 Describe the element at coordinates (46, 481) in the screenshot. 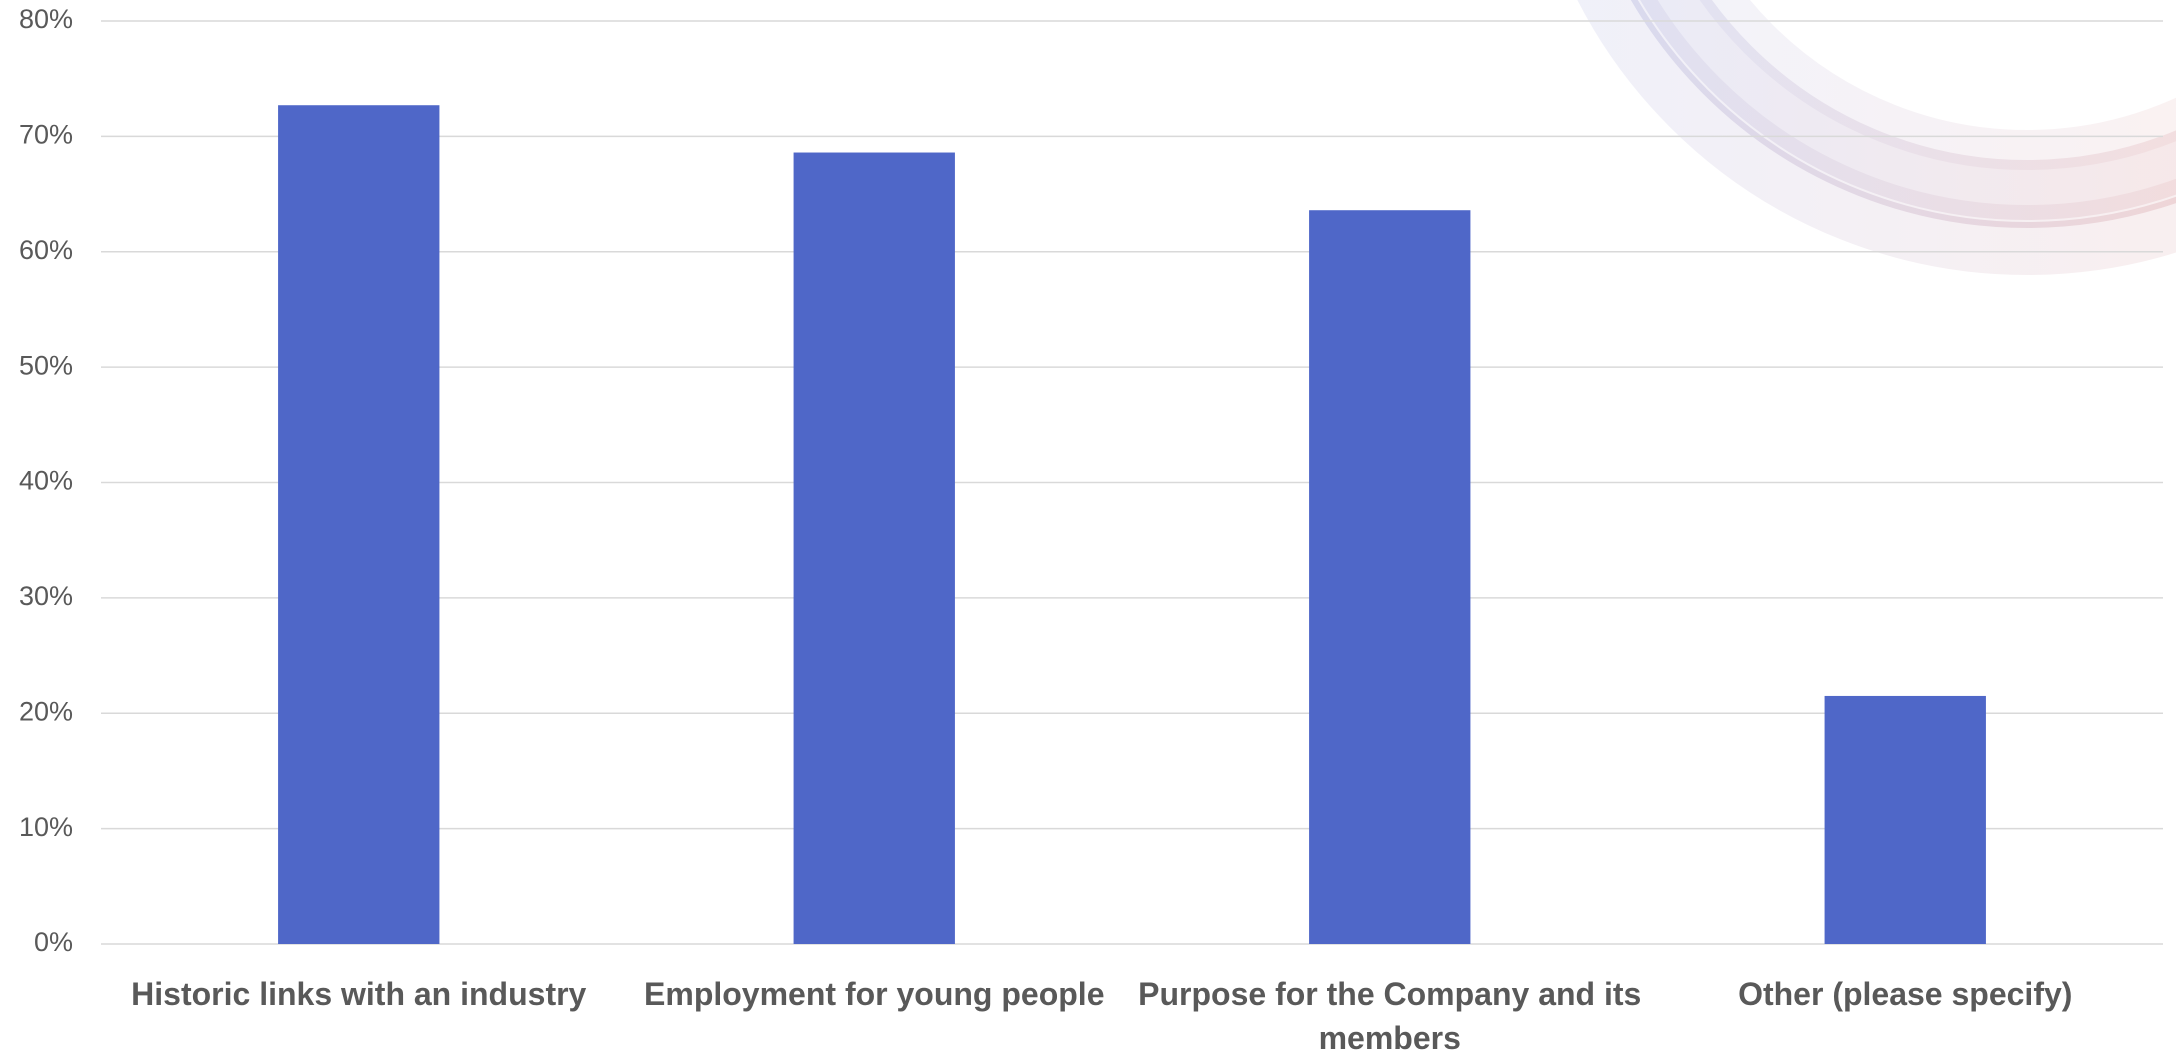

I see `y-tick-label: 40%` at that location.